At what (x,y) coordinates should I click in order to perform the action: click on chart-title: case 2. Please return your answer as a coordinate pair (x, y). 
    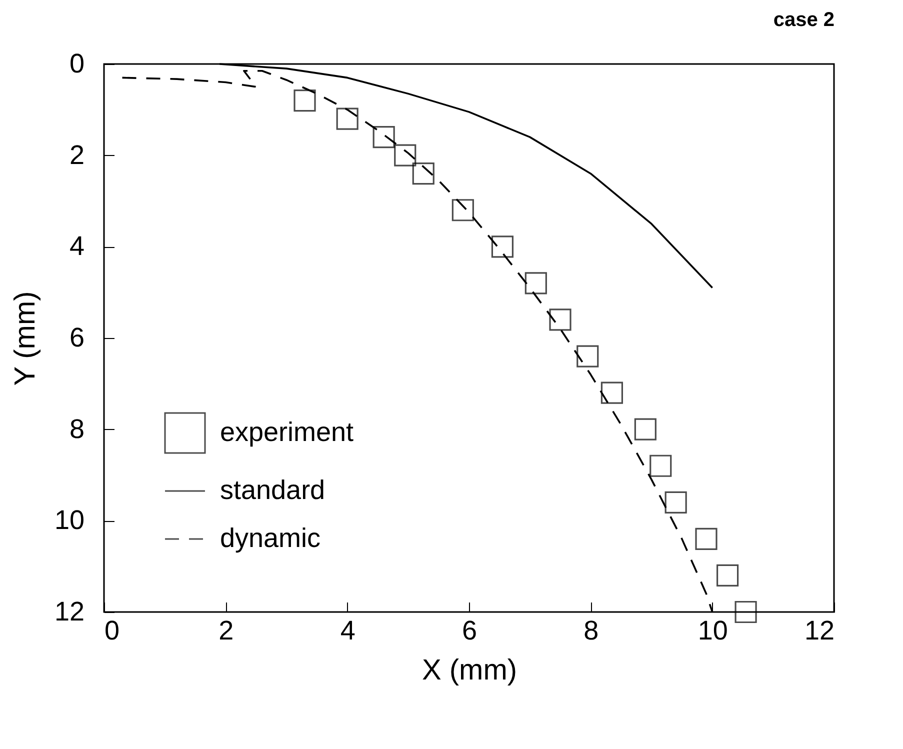
    Looking at the image, I should click on (803, 20).